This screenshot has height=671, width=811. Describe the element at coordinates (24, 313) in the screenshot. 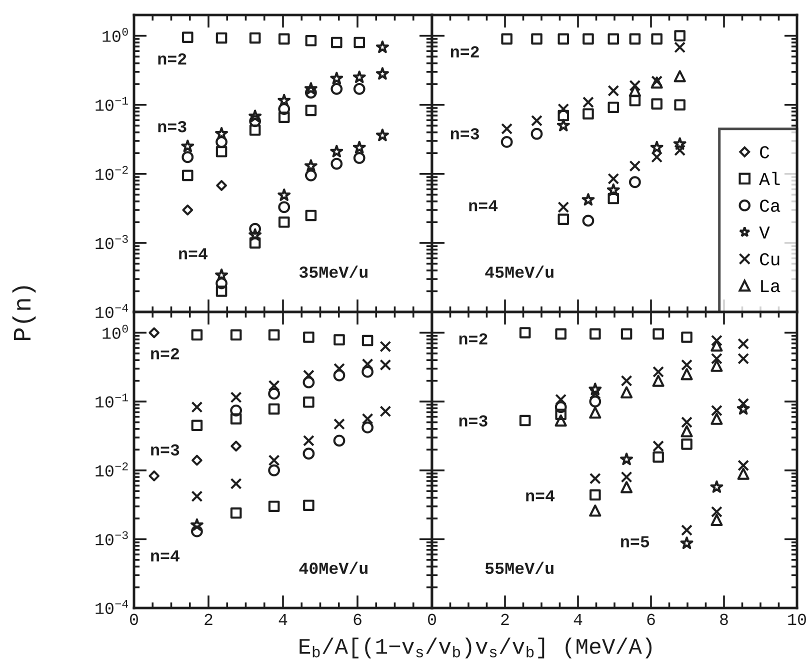

I see `y-axis-title: P(n)` at that location.